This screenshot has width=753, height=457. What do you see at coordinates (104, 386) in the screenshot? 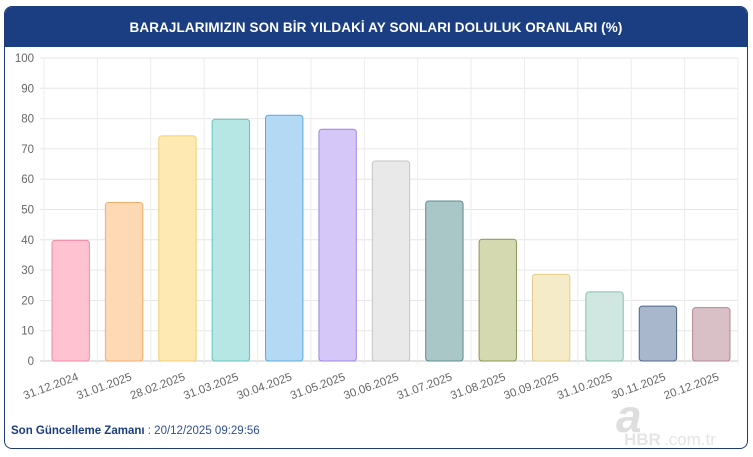
I see `x-tick-label: 31.01.2025` at bounding box center [104, 386].